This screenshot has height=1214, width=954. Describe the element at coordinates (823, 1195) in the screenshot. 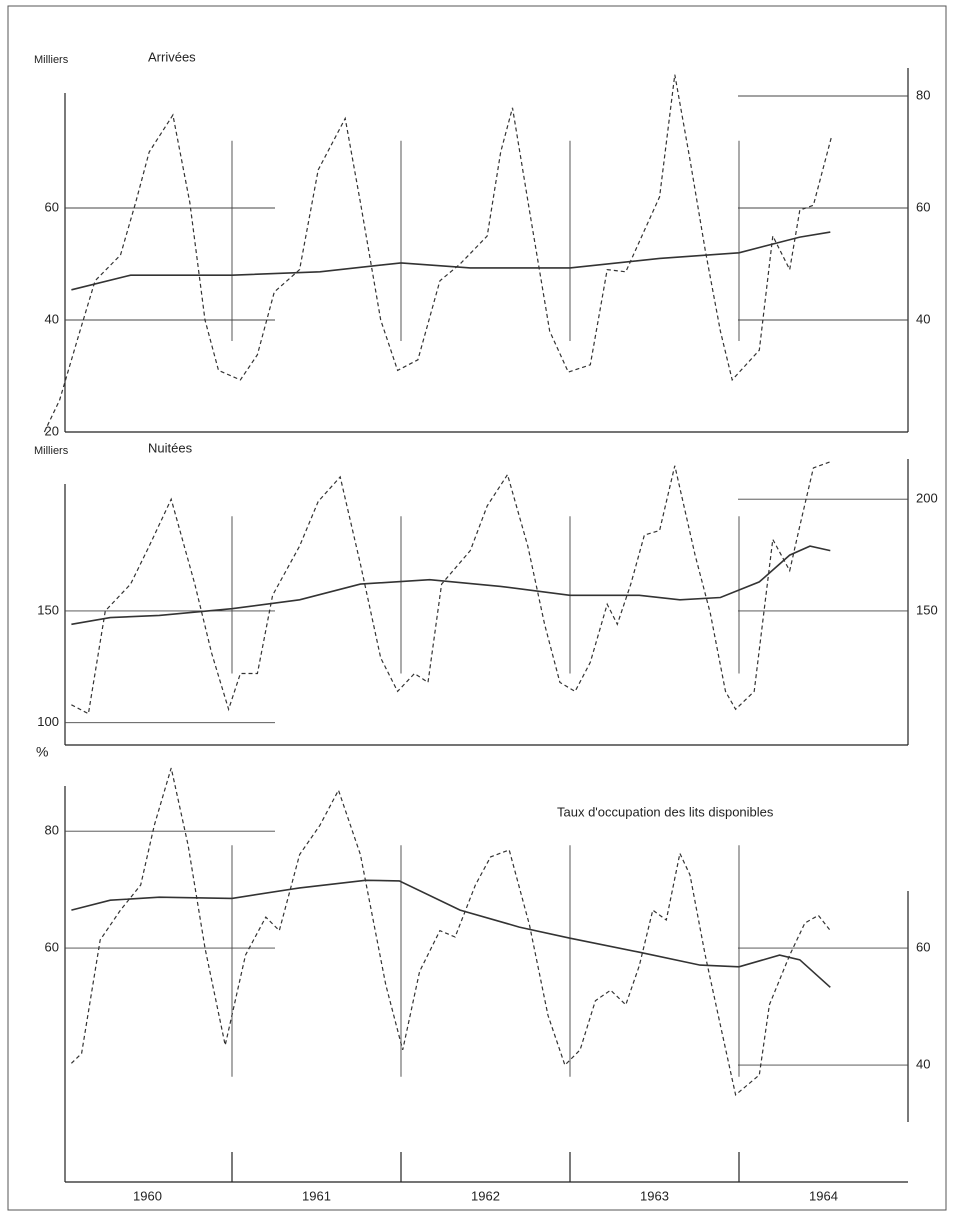

I see `x-tick-label: 1964` at that location.